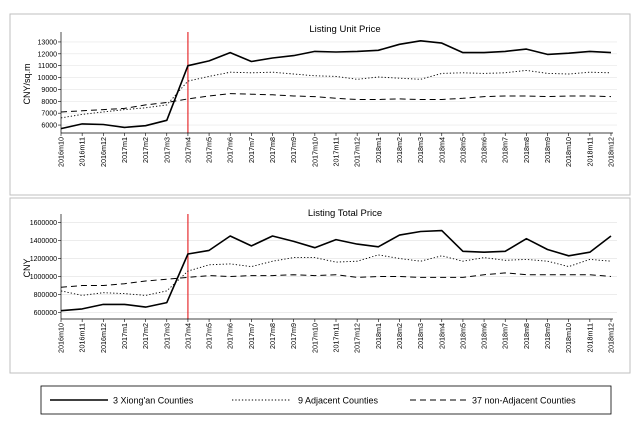  I want to click on unit-price-y-ticks: 6000 7000 8000 9000 10000 11000 12000 13000, so click(49, 84).